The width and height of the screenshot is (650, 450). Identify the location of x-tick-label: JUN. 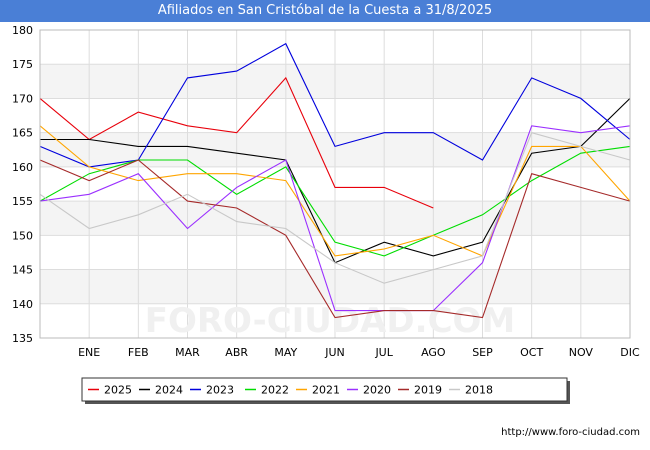
(334, 352).